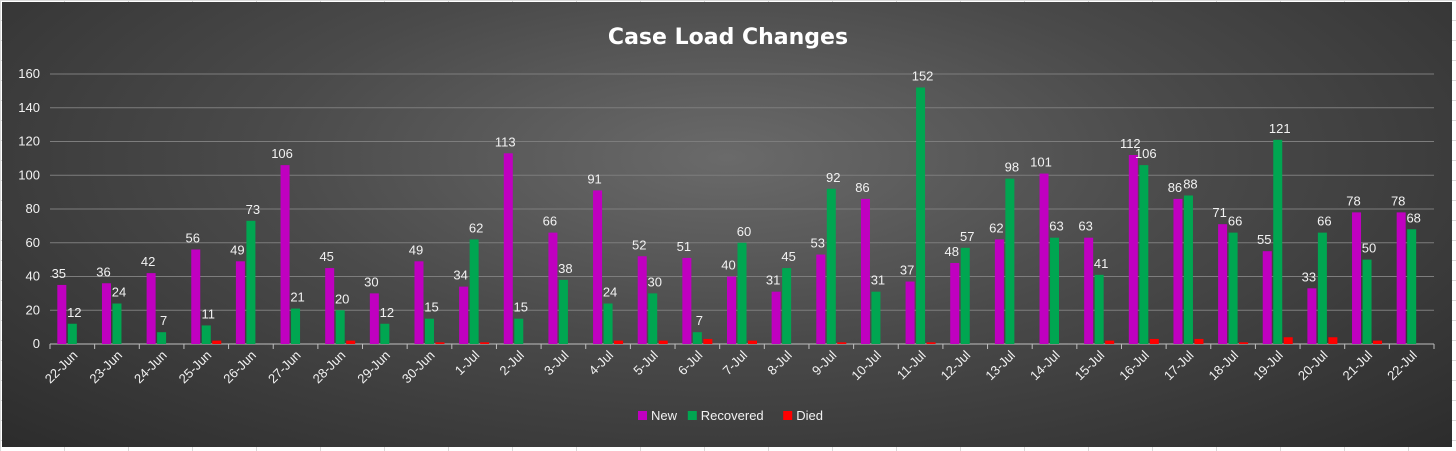 Image resolution: width=1456 pixels, height=451 pixels. Describe the element at coordinates (809, 415) in the screenshot. I see `legend-label-died: Died` at that location.